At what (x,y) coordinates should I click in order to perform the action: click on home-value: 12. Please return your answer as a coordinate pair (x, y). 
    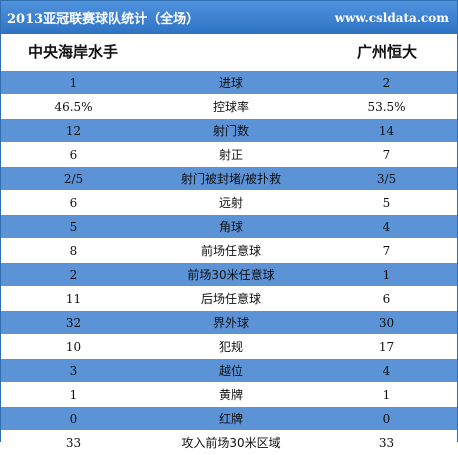
    Looking at the image, I should click on (73, 130).